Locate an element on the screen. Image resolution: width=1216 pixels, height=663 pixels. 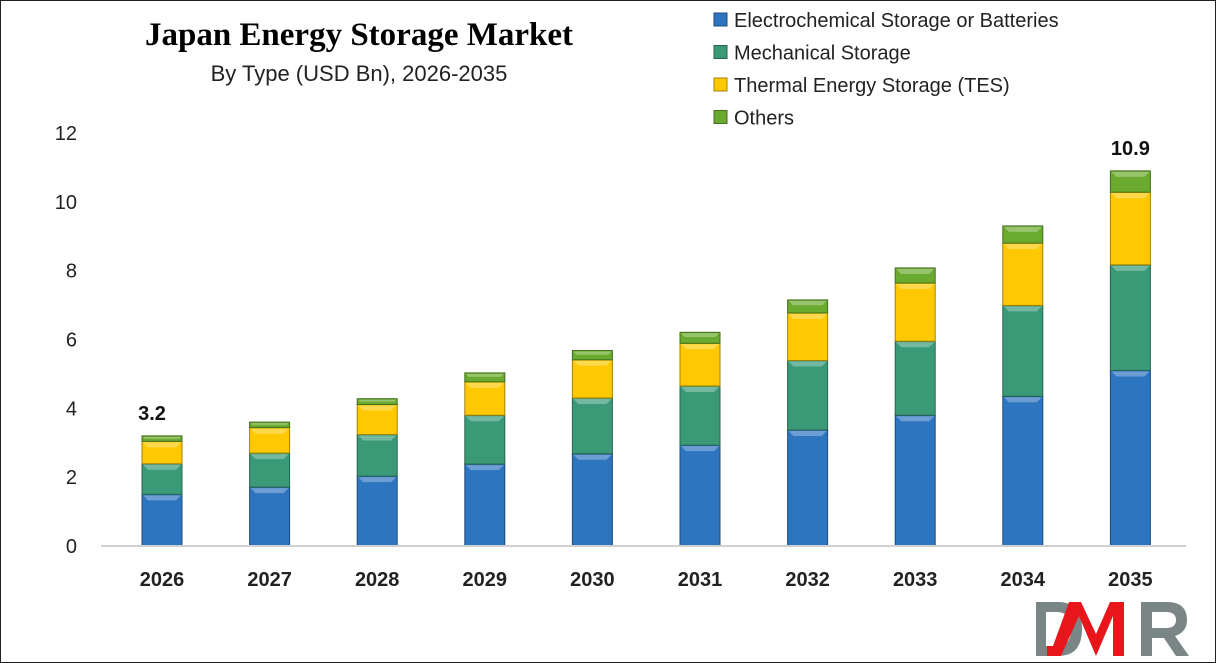
x-axis: 2026 2027 2028 2029 2030 2031 2032 2033 2034 2035 is located at coordinates (646, 580).